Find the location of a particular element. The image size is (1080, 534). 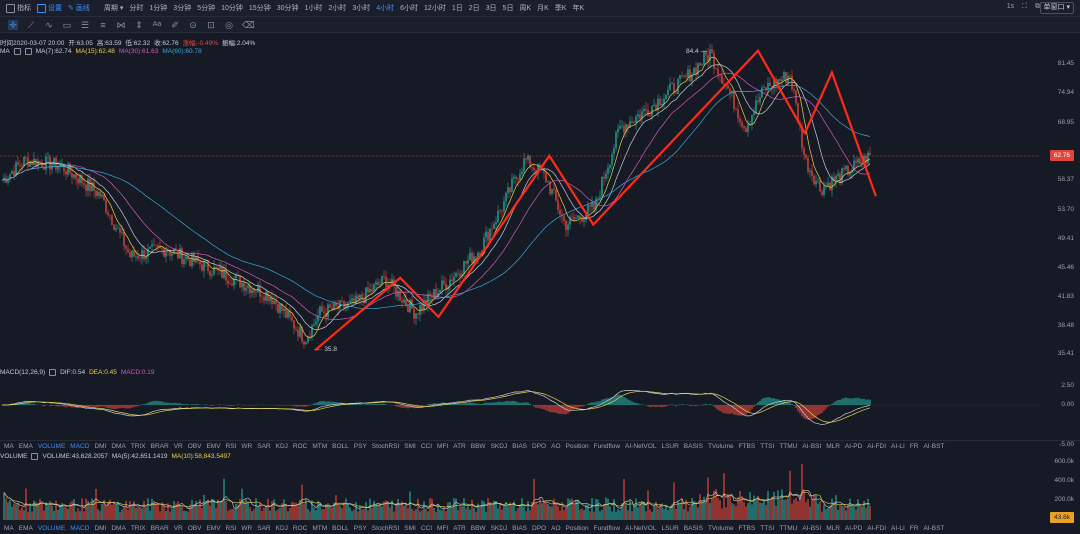

timeframe-6: 30分钟 is located at coordinates (287, 8).